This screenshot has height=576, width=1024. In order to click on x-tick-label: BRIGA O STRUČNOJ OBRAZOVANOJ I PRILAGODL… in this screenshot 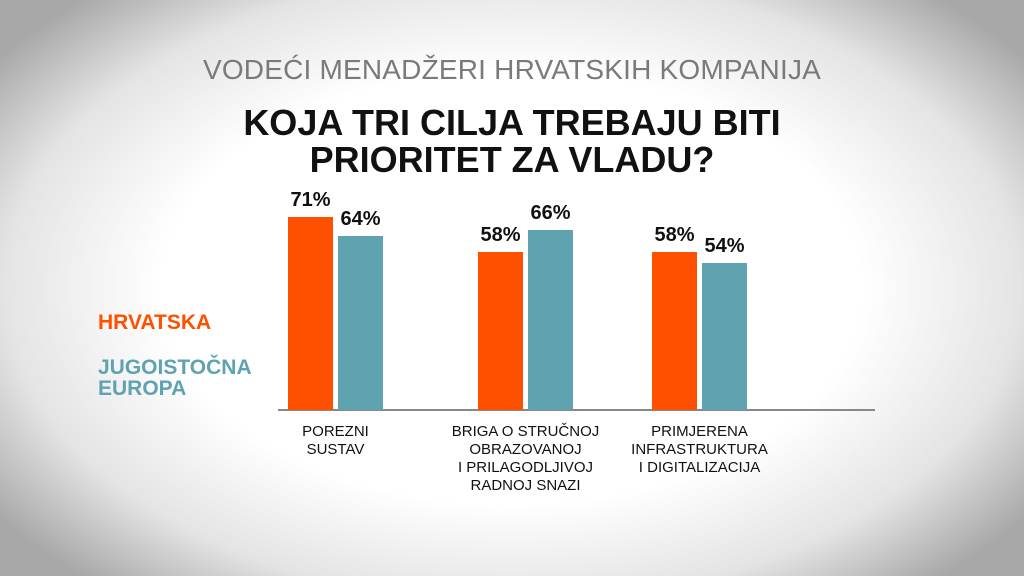, I will do `click(525, 458)`.